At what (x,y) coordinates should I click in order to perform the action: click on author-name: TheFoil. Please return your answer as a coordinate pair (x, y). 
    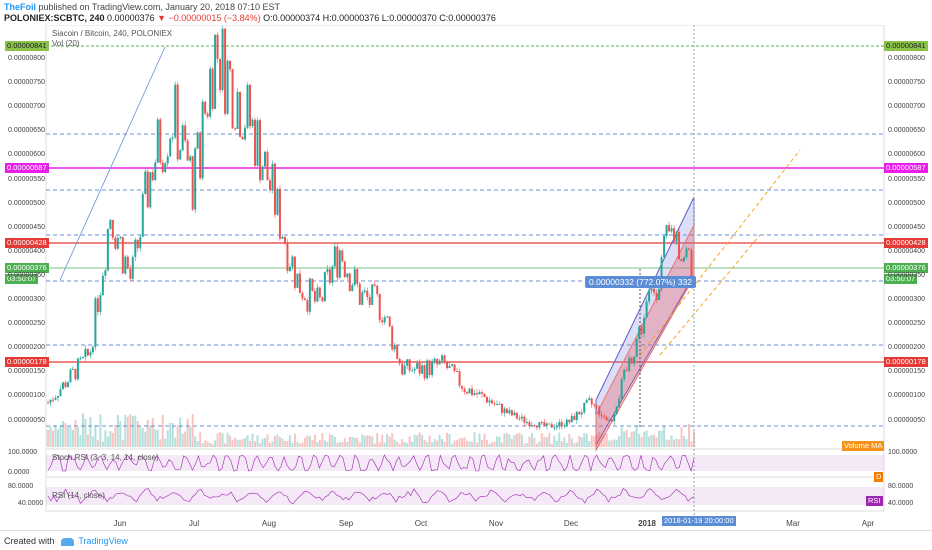
    Looking at the image, I should click on (20, 7).